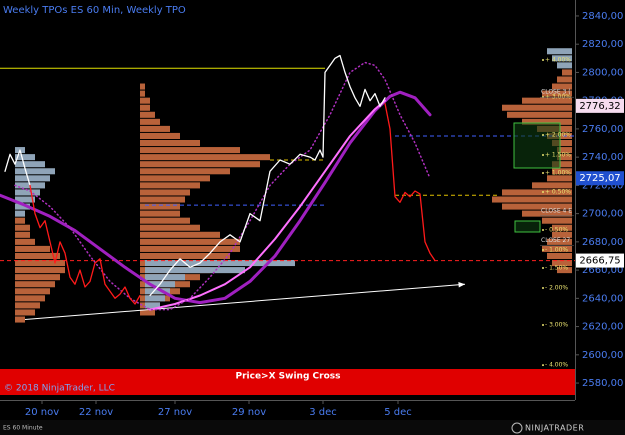 This screenshot has height=435, width=625. What do you see at coordinates (599, 106) in the screenshot?
I see `price-tag-label: 2776,32` at bounding box center [599, 106].